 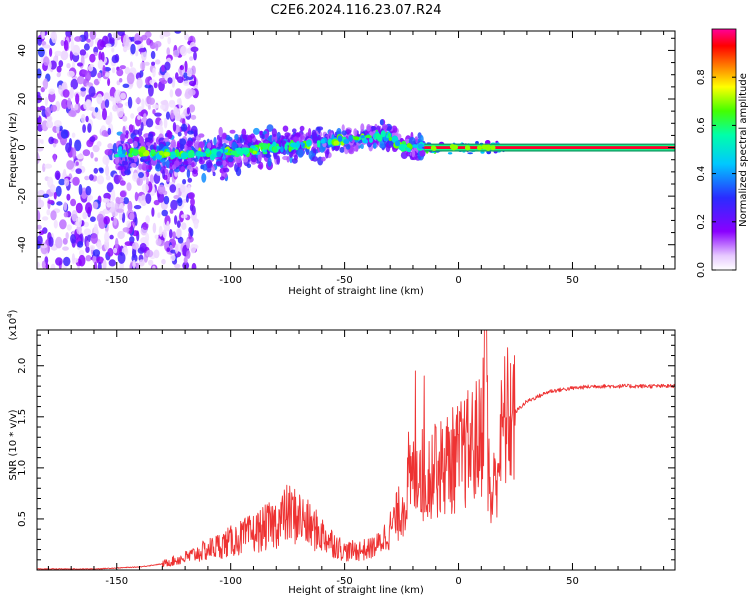 I want to click on y-tick-label: -20, so click(x=22, y=196).